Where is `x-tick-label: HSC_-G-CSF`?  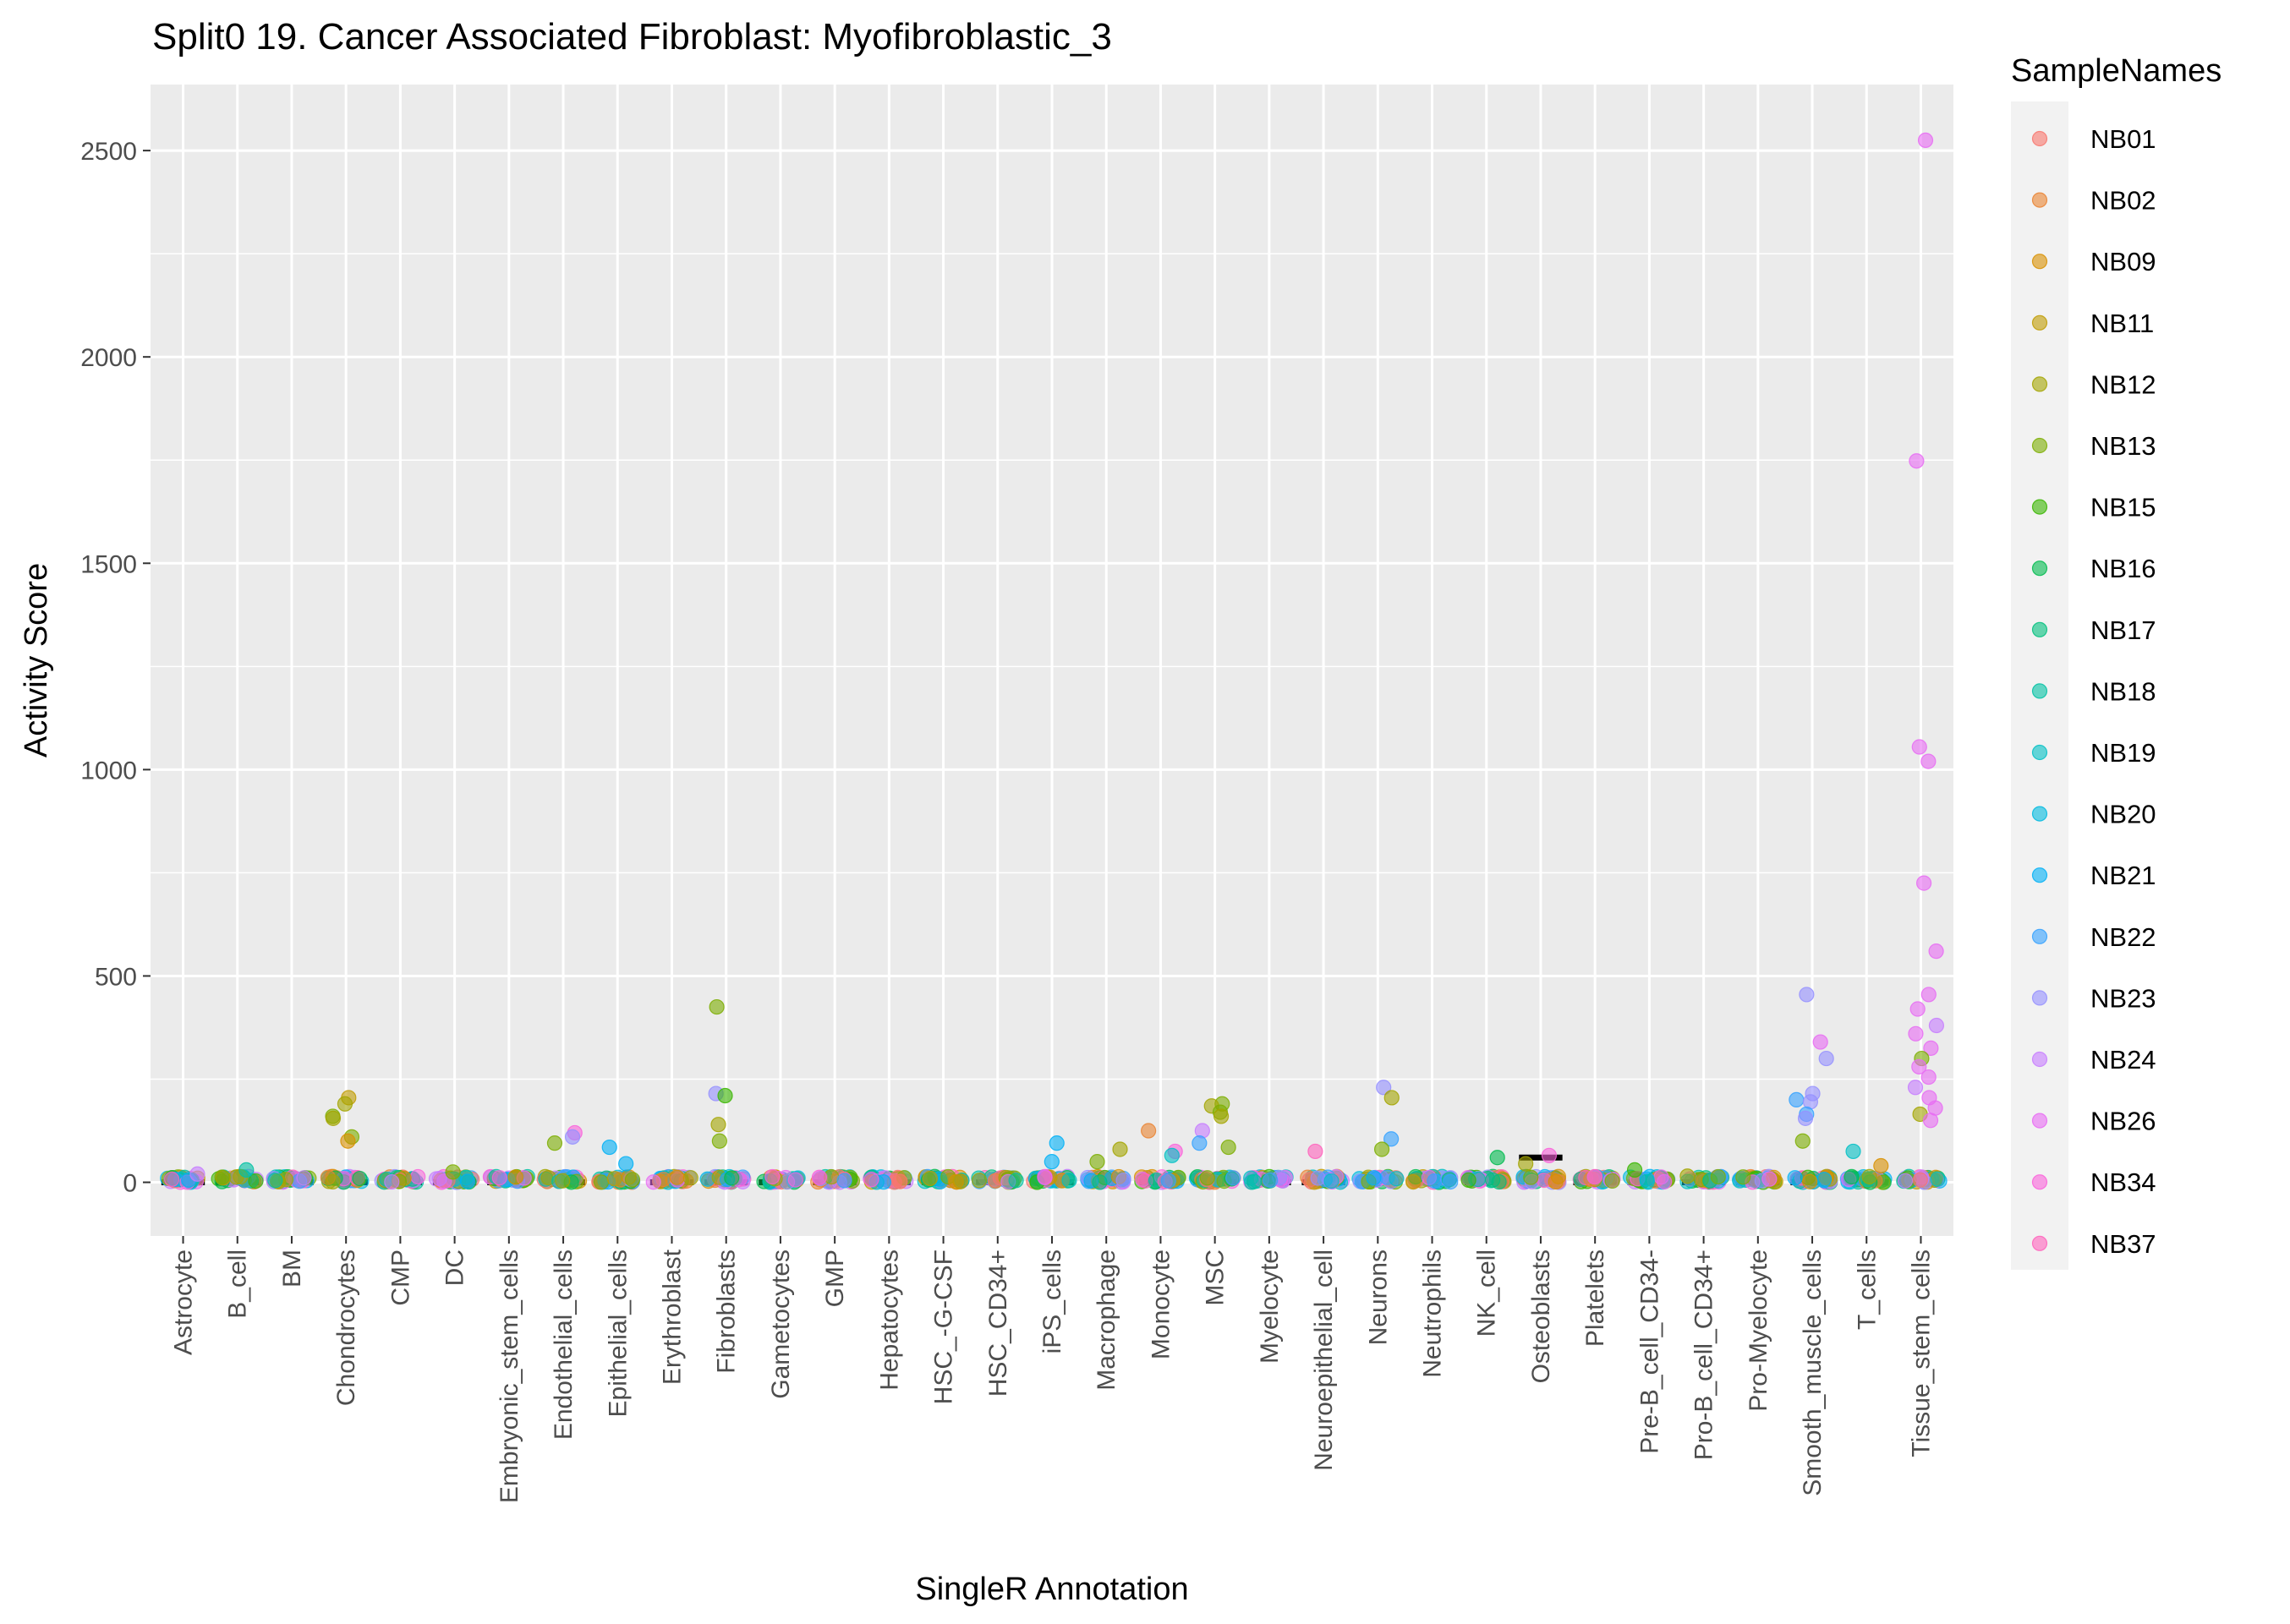 x-tick-label: HSC_-G-CSF is located at coordinates (944, 1326).